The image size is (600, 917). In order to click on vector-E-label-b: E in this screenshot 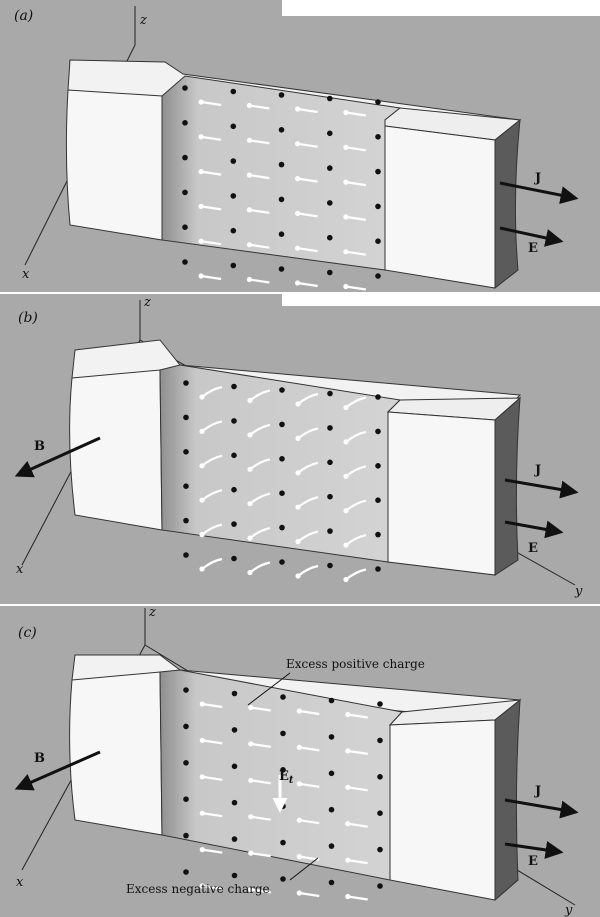, I will do `click(533, 548)`.